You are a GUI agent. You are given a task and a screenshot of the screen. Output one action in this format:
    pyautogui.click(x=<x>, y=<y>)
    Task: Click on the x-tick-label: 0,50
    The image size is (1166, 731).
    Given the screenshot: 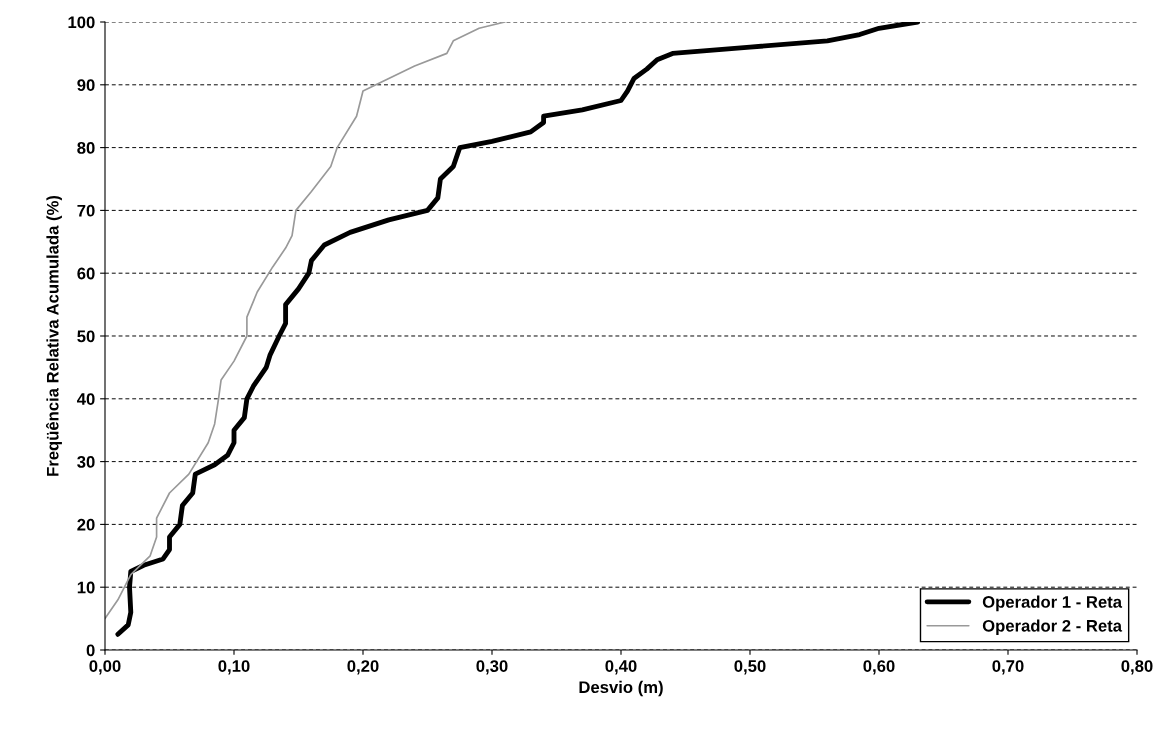 What is the action you would take?
    pyautogui.click(x=750, y=667)
    